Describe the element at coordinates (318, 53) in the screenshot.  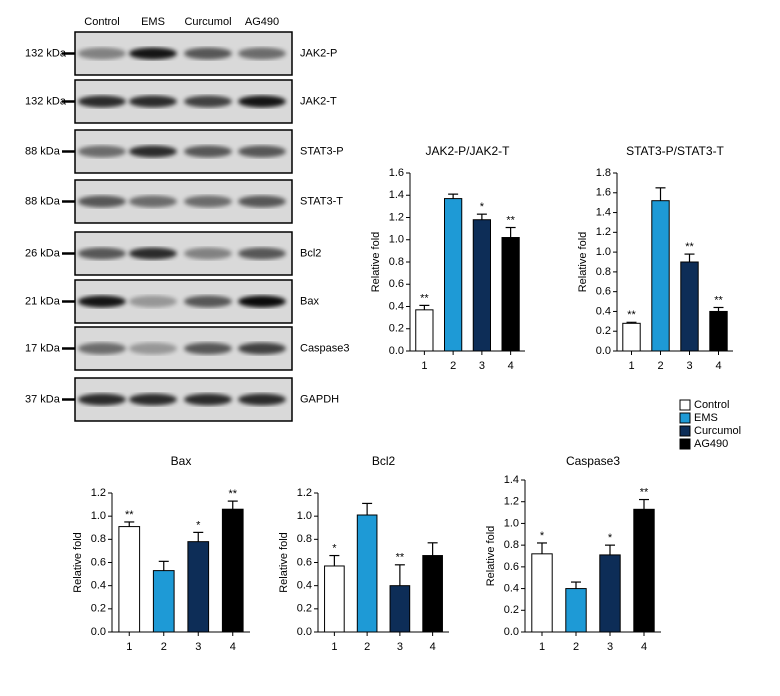
I see `blot-name: JAK2-P` at that location.